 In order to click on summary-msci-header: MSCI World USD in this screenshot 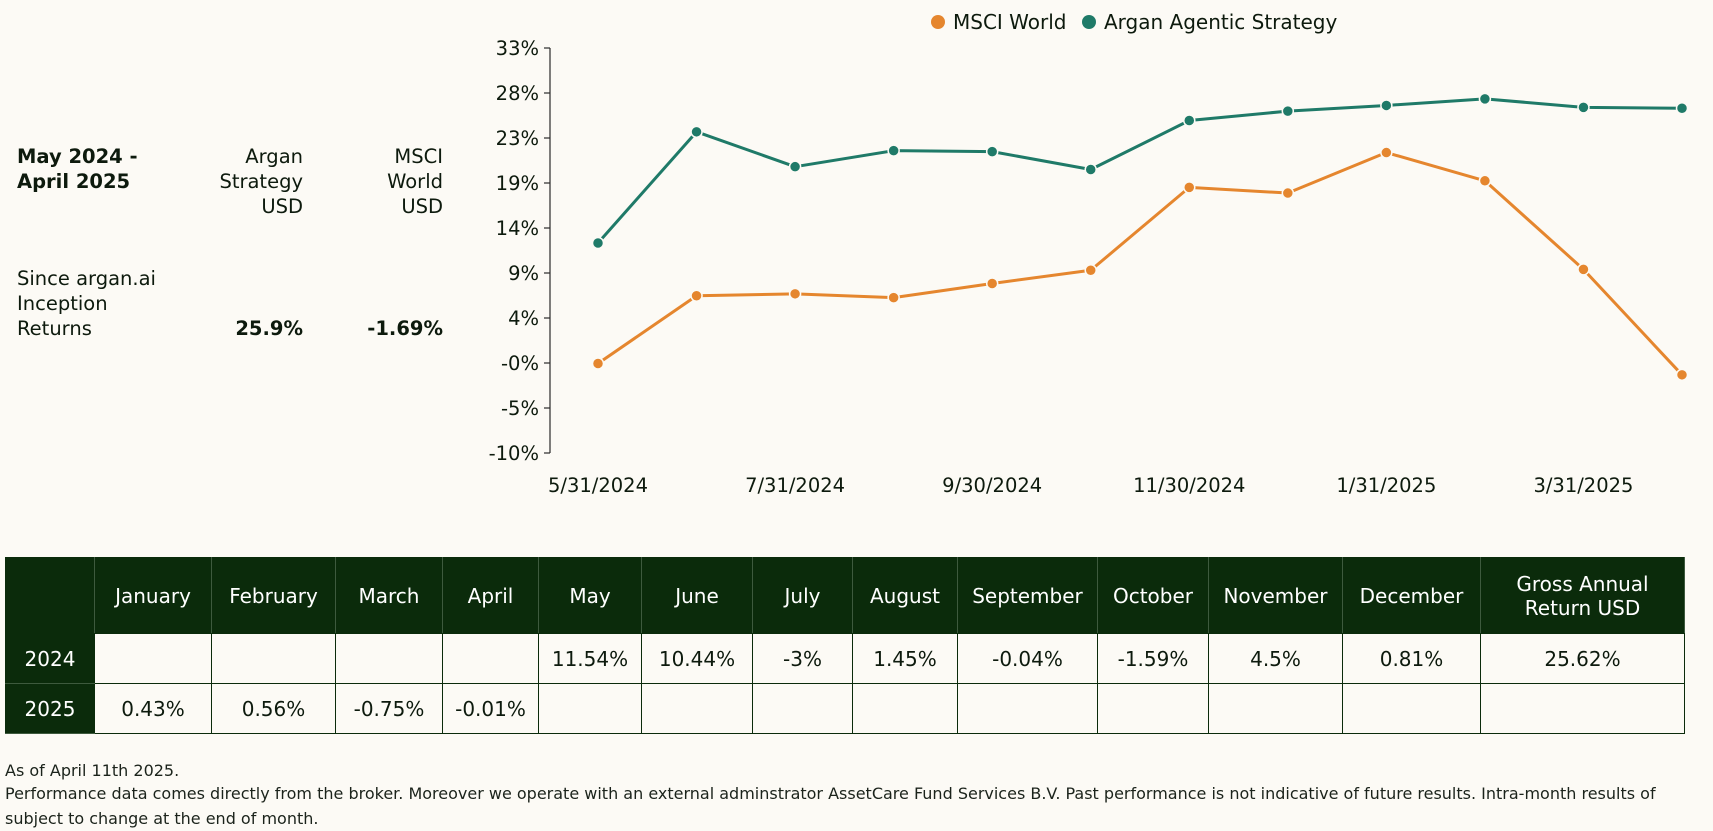, I will do `click(415, 181)`.